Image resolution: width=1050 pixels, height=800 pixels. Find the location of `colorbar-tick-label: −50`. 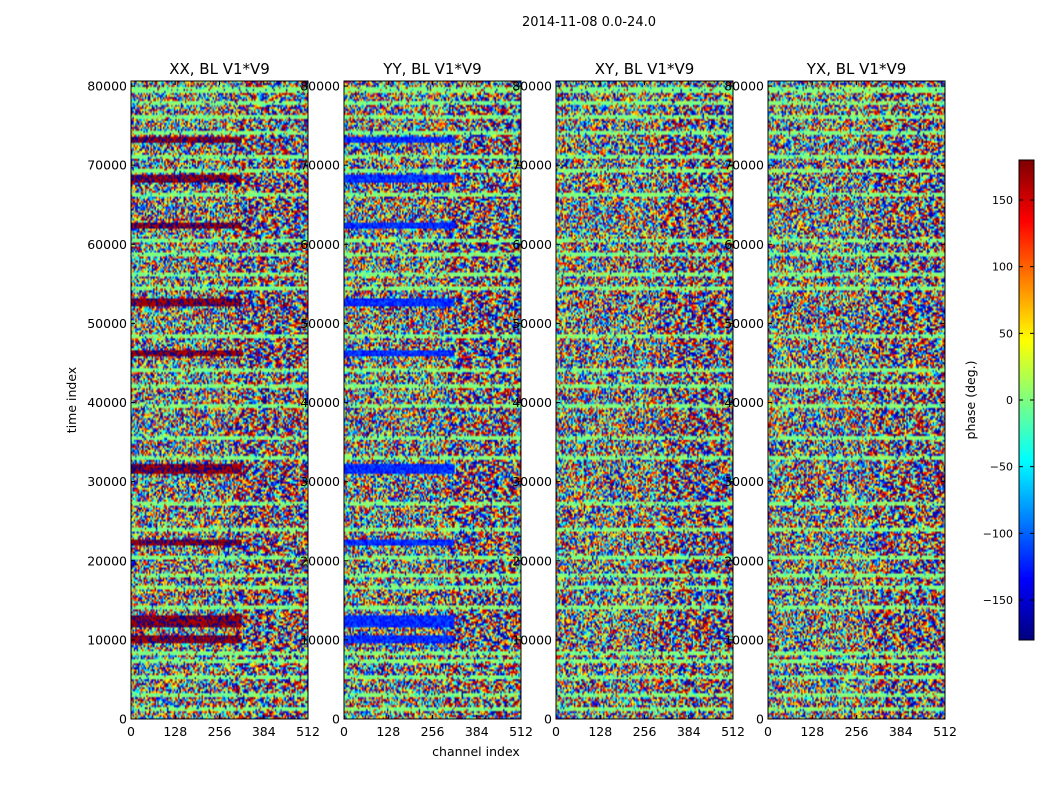

colorbar-tick-label: −50 is located at coordinates (1001, 467).